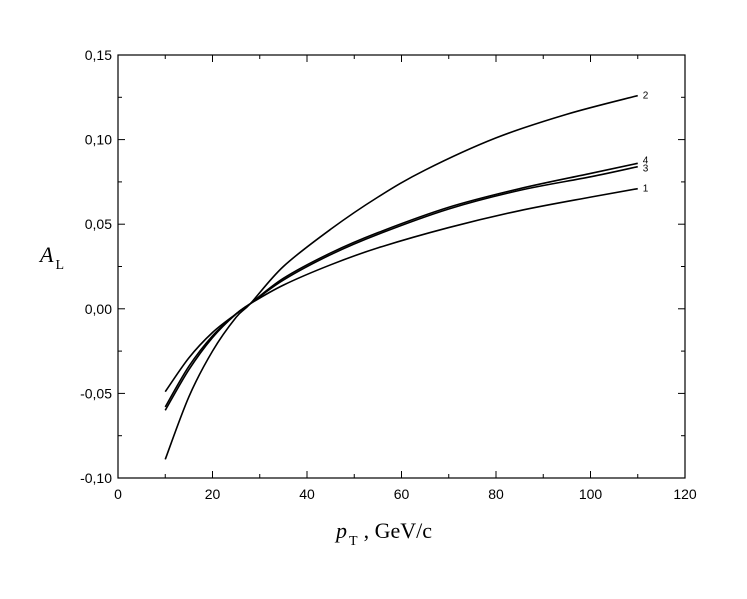 The height and width of the screenshot is (599, 747). What do you see at coordinates (402, 494) in the screenshot?
I see `x-tick-label: 60` at bounding box center [402, 494].